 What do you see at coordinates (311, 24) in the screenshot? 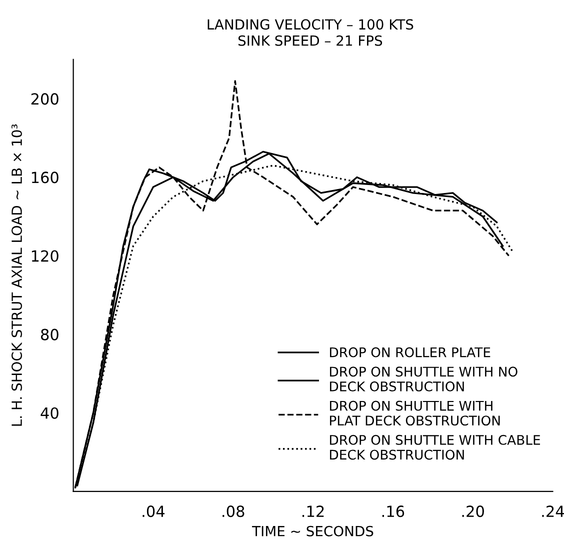
I see `chart-title: LANDING VELOCITY – 100 KTS` at bounding box center [311, 24].